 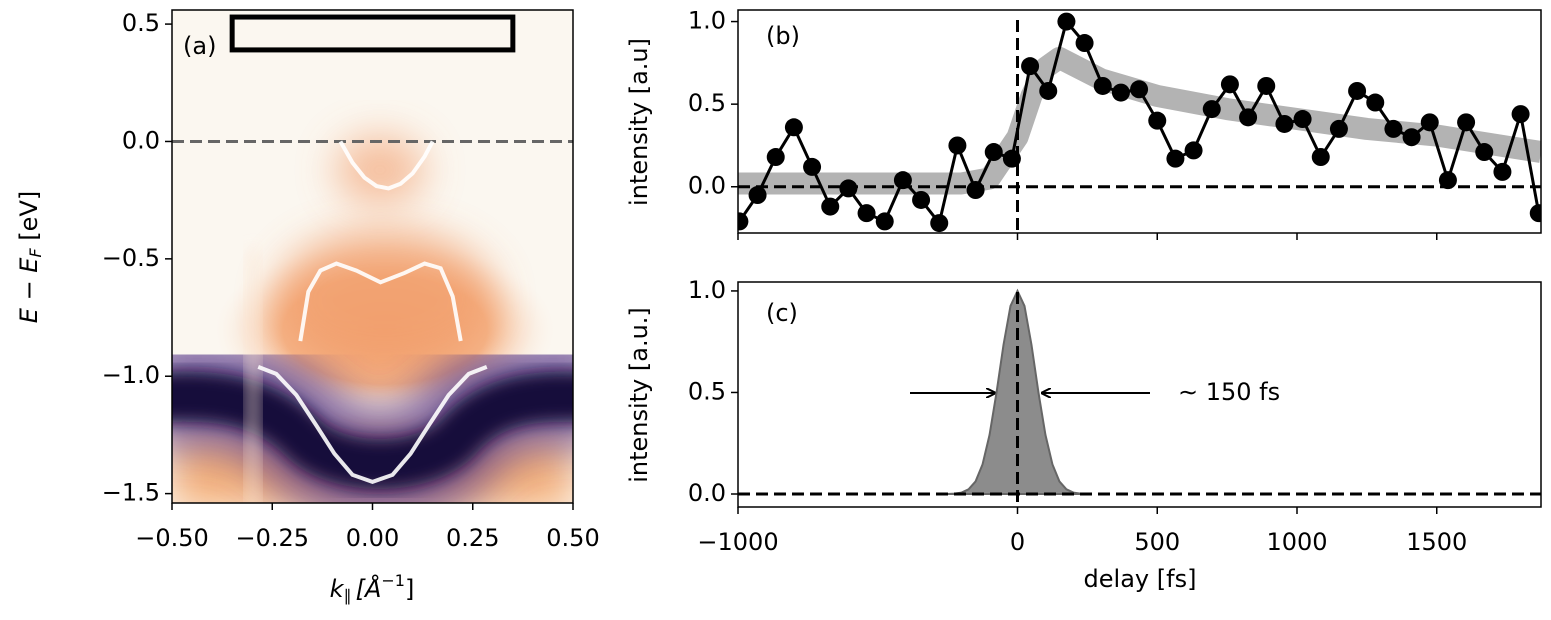 What do you see at coordinates (272, 538) in the screenshot?
I see `x-tick-label: −0.25` at bounding box center [272, 538].